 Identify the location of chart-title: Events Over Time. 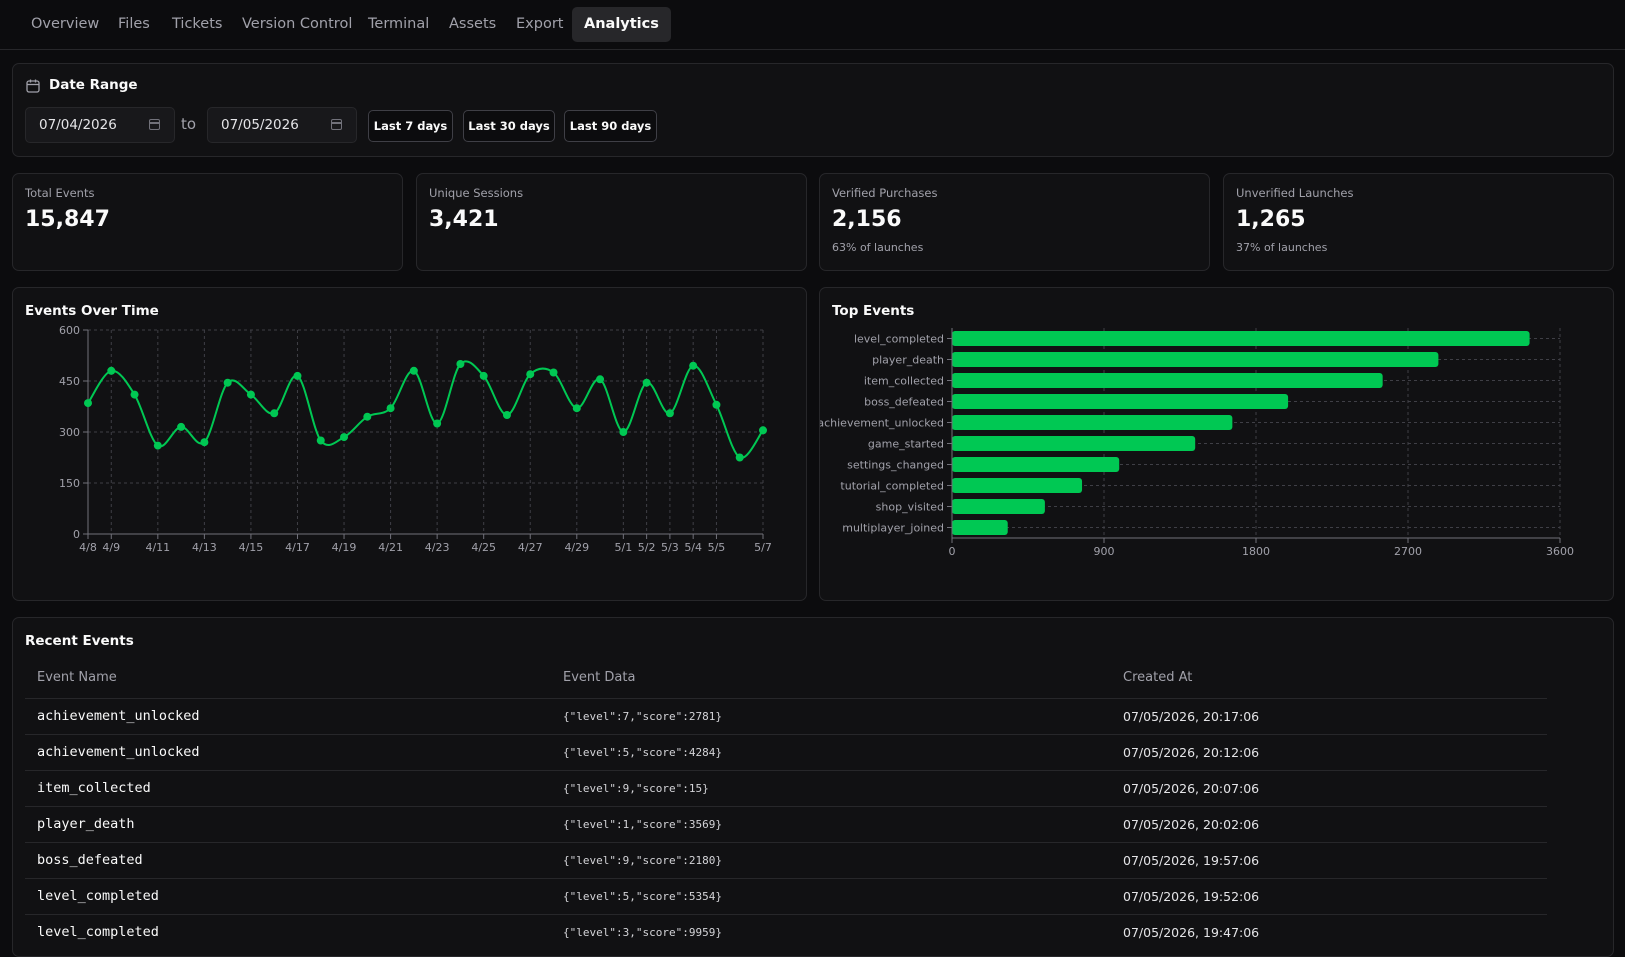
(92, 311).